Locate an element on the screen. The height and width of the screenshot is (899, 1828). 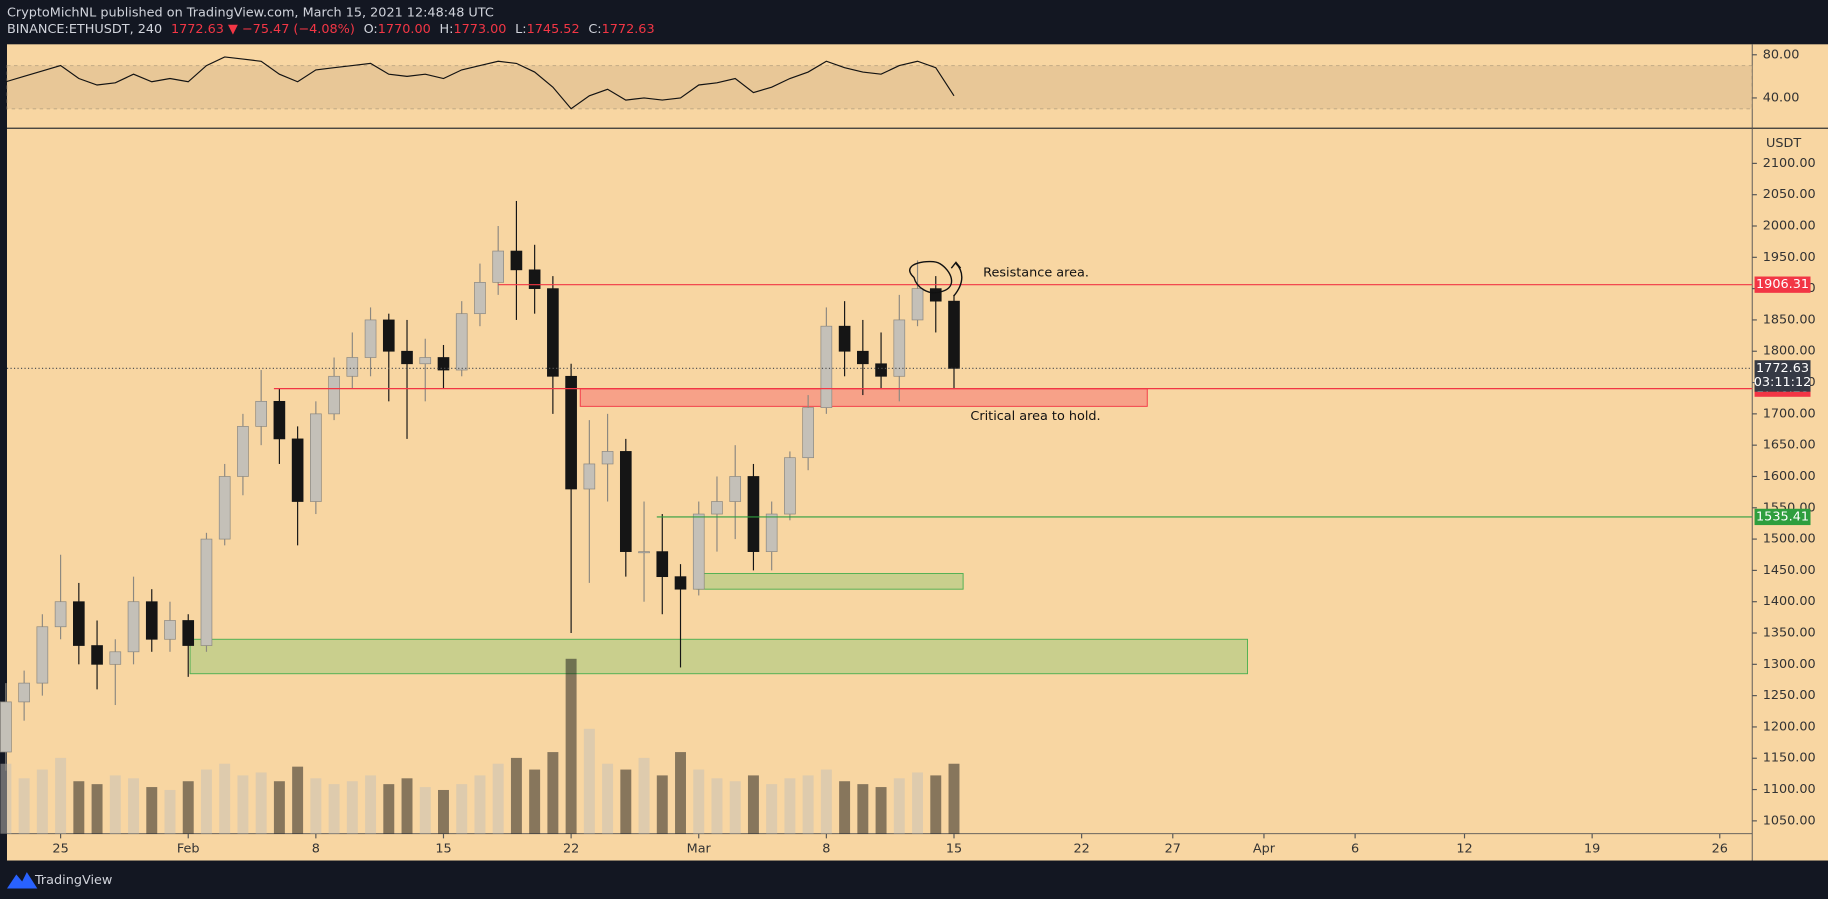
y-tick-label: 1150.00 is located at coordinates (1789, 758).